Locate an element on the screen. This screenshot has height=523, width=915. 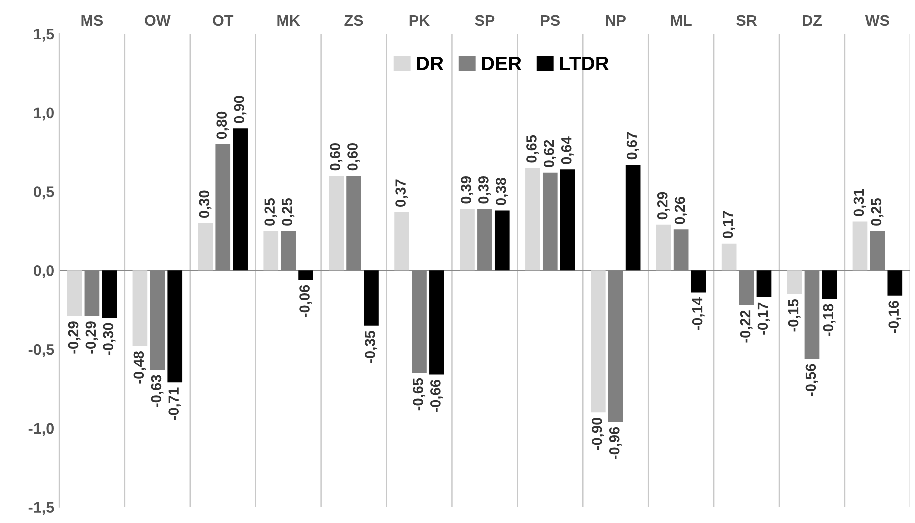
data-label: 0,30 is located at coordinates (205, 204).